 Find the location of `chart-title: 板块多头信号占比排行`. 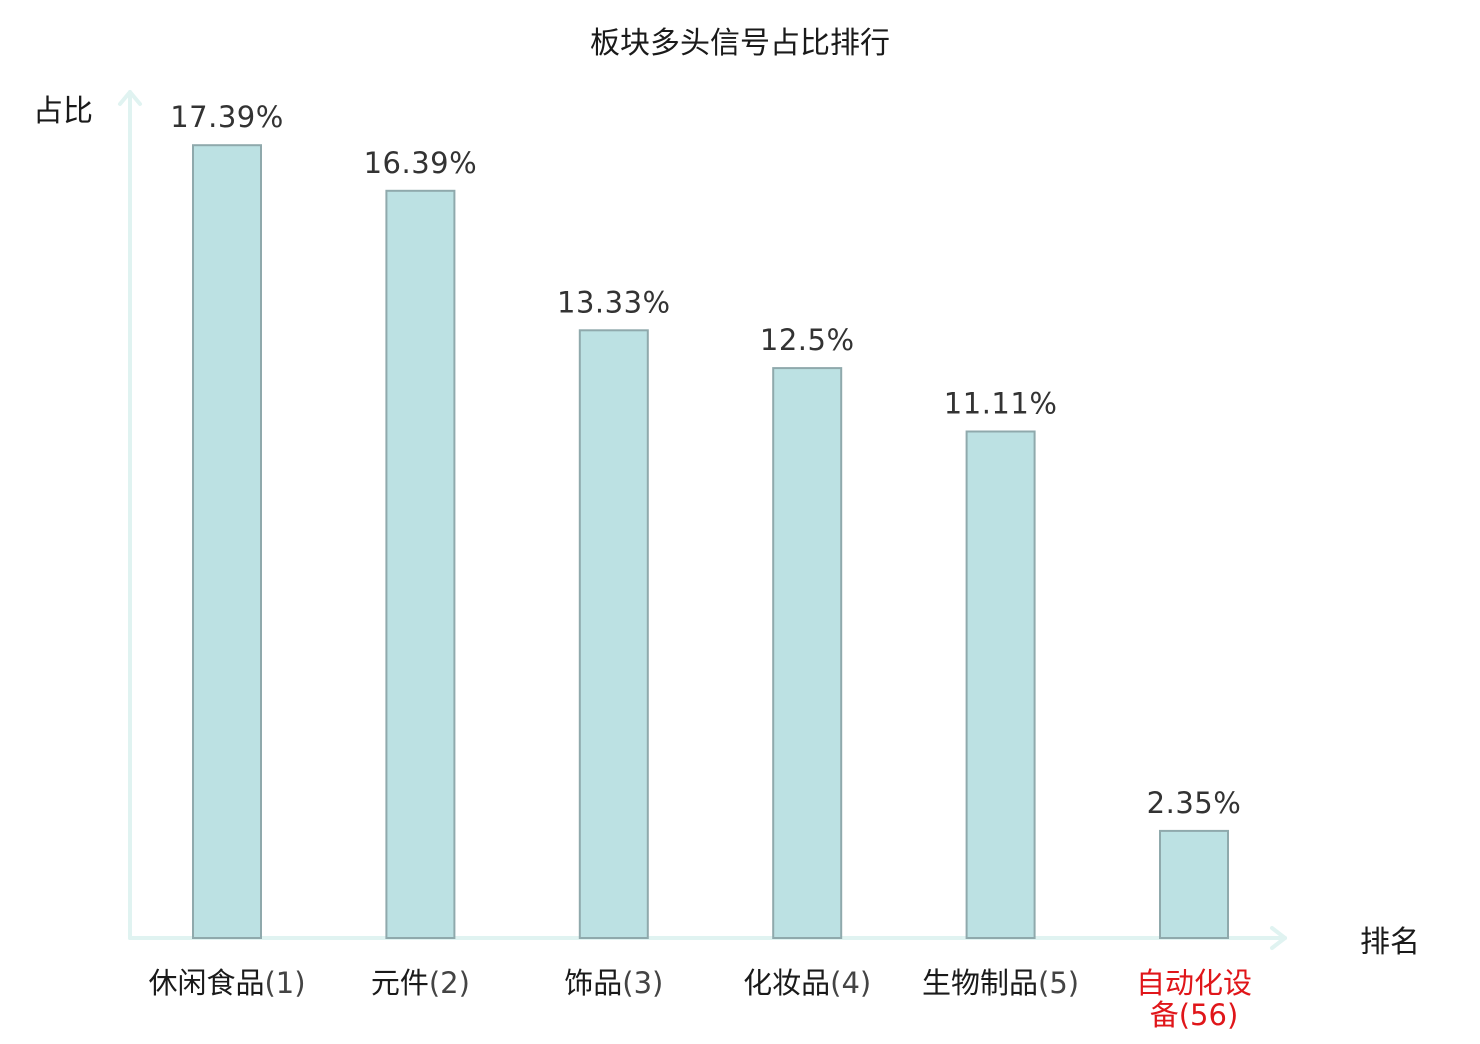

chart-title: 板块多头信号占比排行 is located at coordinates (740, 43).